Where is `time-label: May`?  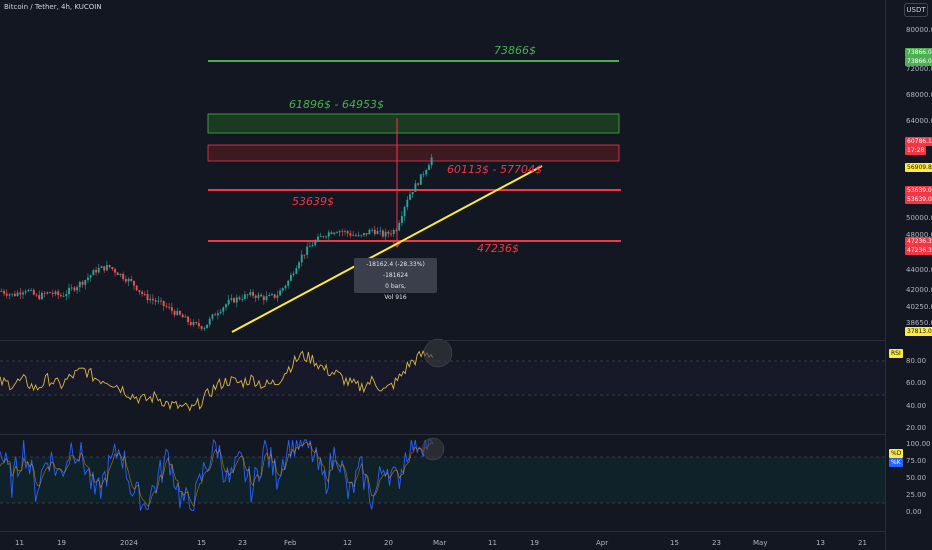 time-label: May is located at coordinates (760, 543).